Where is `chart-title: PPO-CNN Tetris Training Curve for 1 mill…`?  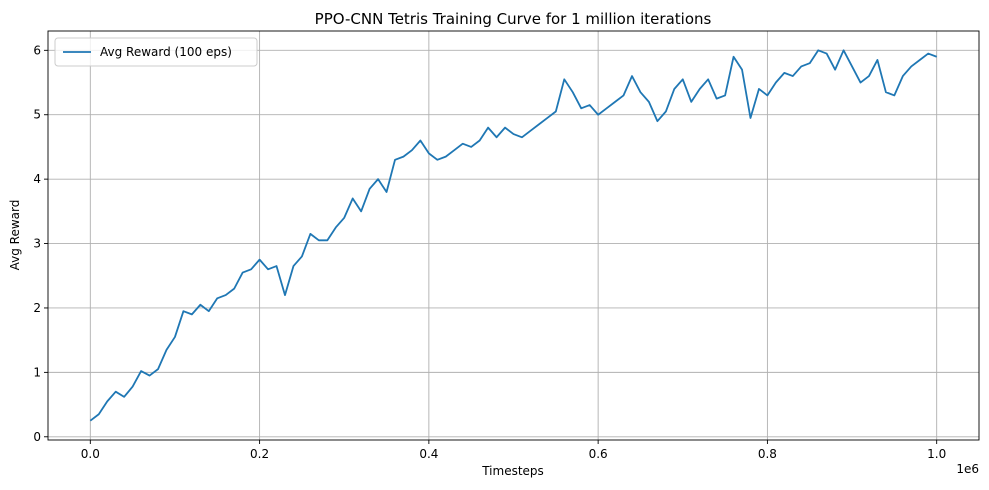 chart-title: PPO-CNN Tetris Training Curve for 1 mill… is located at coordinates (513, 19).